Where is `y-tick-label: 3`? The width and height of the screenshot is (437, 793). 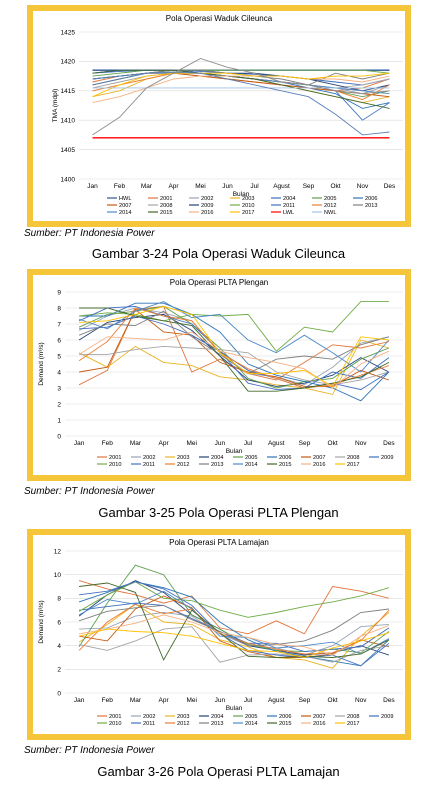
y-tick-label: 3 is located at coordinates (59, 388).